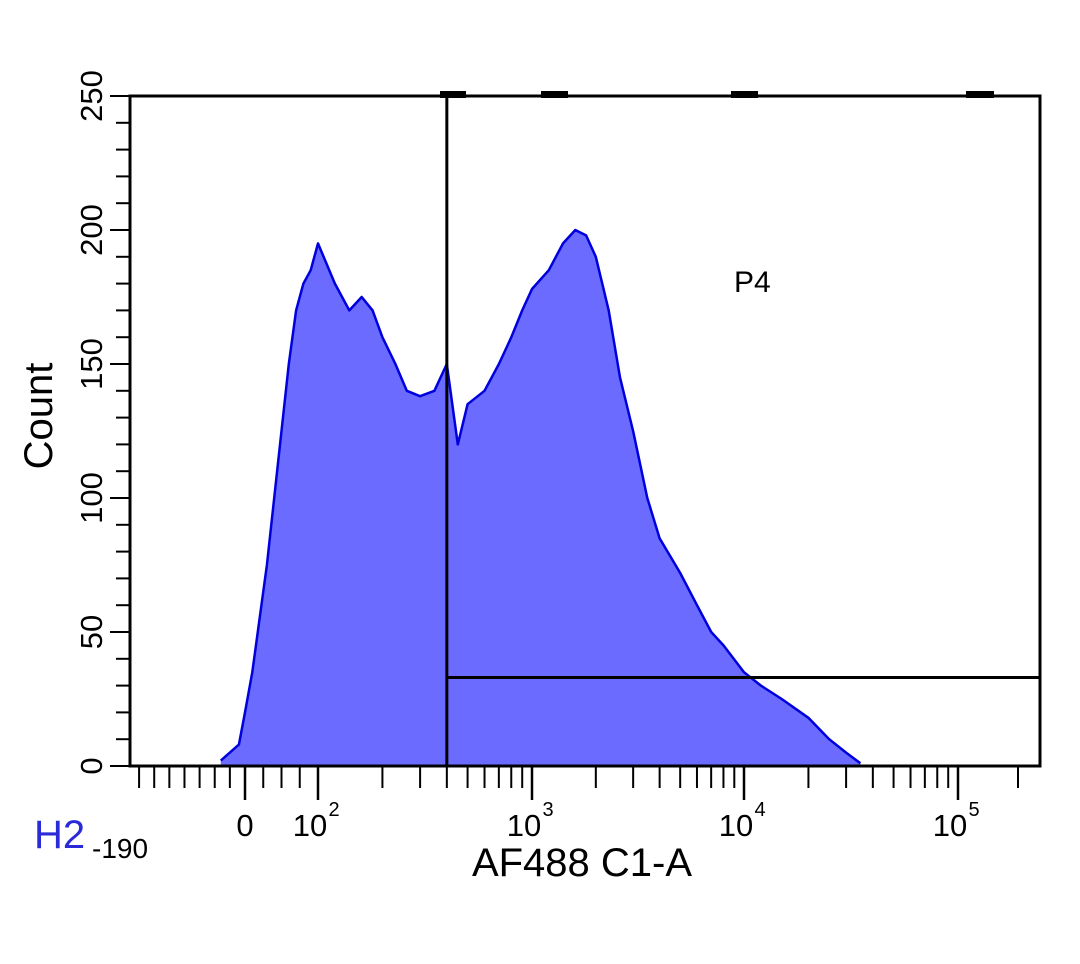 The width and height of the screenshot is (1080, 964). I want to click on gate-label-p4: P4, so click(752, 282).